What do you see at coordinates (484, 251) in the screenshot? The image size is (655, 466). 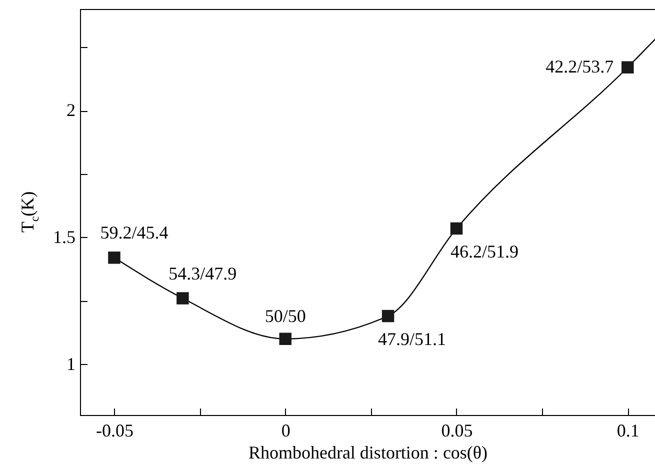 I see `annotation: 46.2/51.9` at bounding box center [484, 251].